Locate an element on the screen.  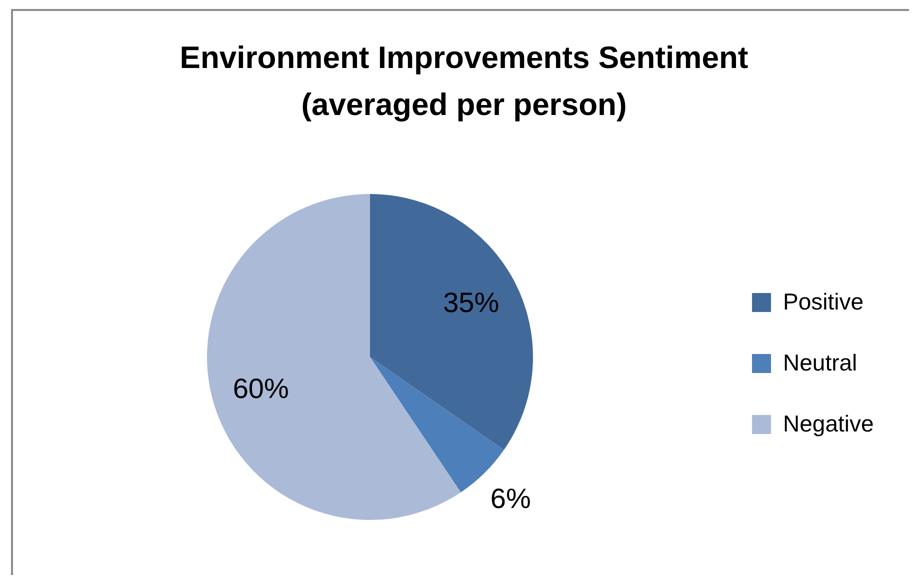
chart-title: Environment Improvements Sentiment (averaged per person) is located at coordinates (464, 81).